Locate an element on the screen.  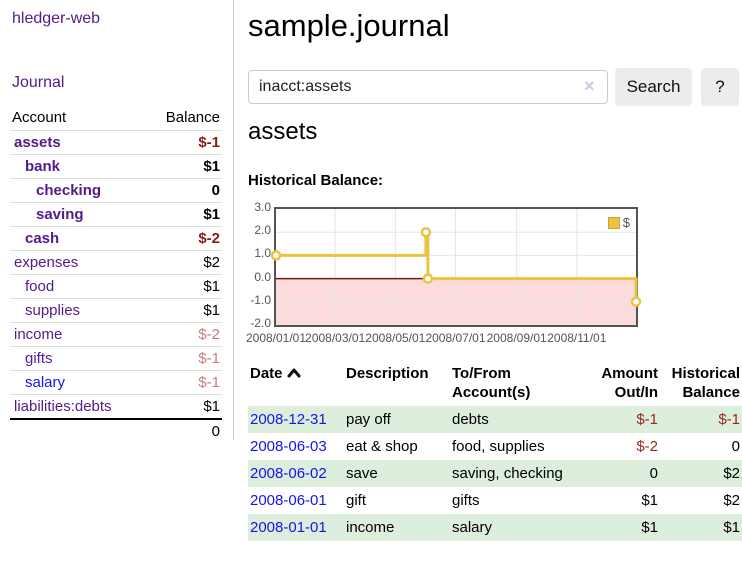
account-row: assets $-1 is located at coordinates (116, 142).